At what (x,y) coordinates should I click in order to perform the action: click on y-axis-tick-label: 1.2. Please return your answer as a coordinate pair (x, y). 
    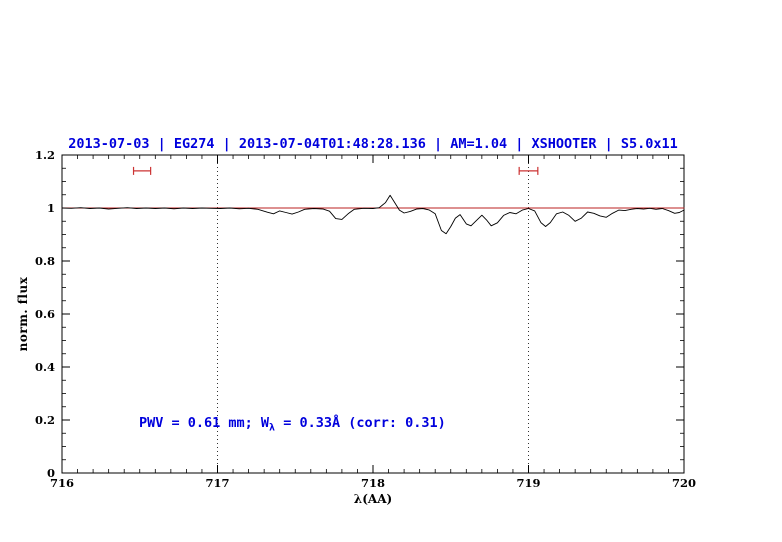
    Looking at the image, I should click on (45, 155).